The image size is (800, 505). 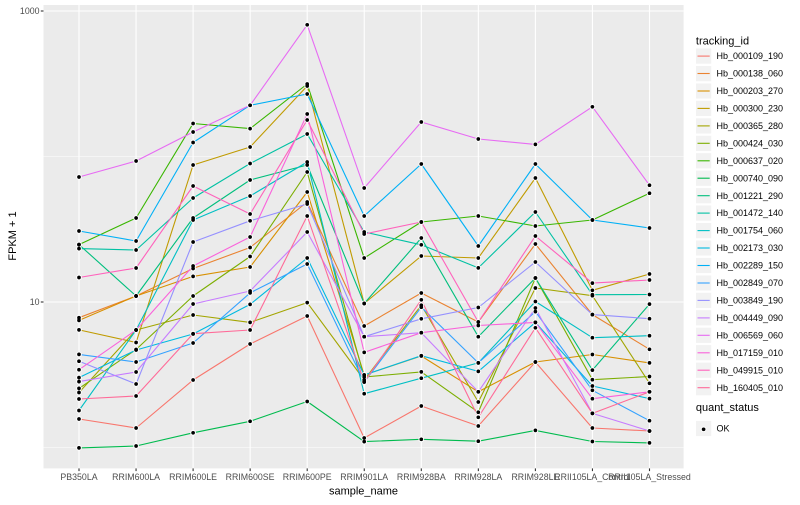 I want to click on svg-text: Hb_002849_070, so click(x=750, y=283).